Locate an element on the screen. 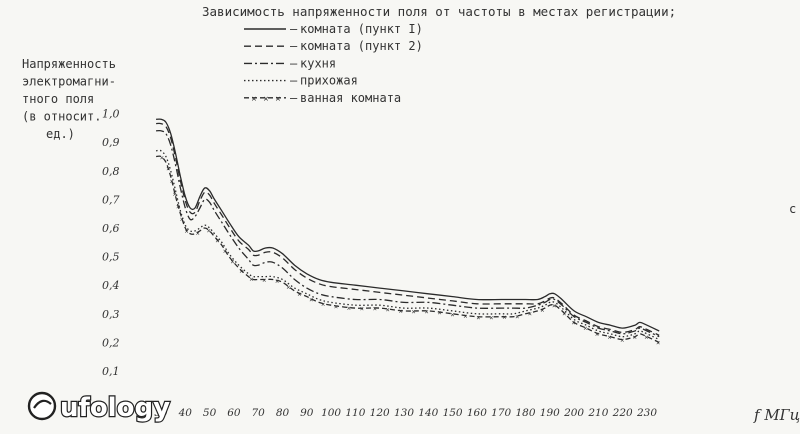 The height and width of the screenshot is (434, 800). legend-item: – комната (пункт 2) is located at coordinates (333, 46).